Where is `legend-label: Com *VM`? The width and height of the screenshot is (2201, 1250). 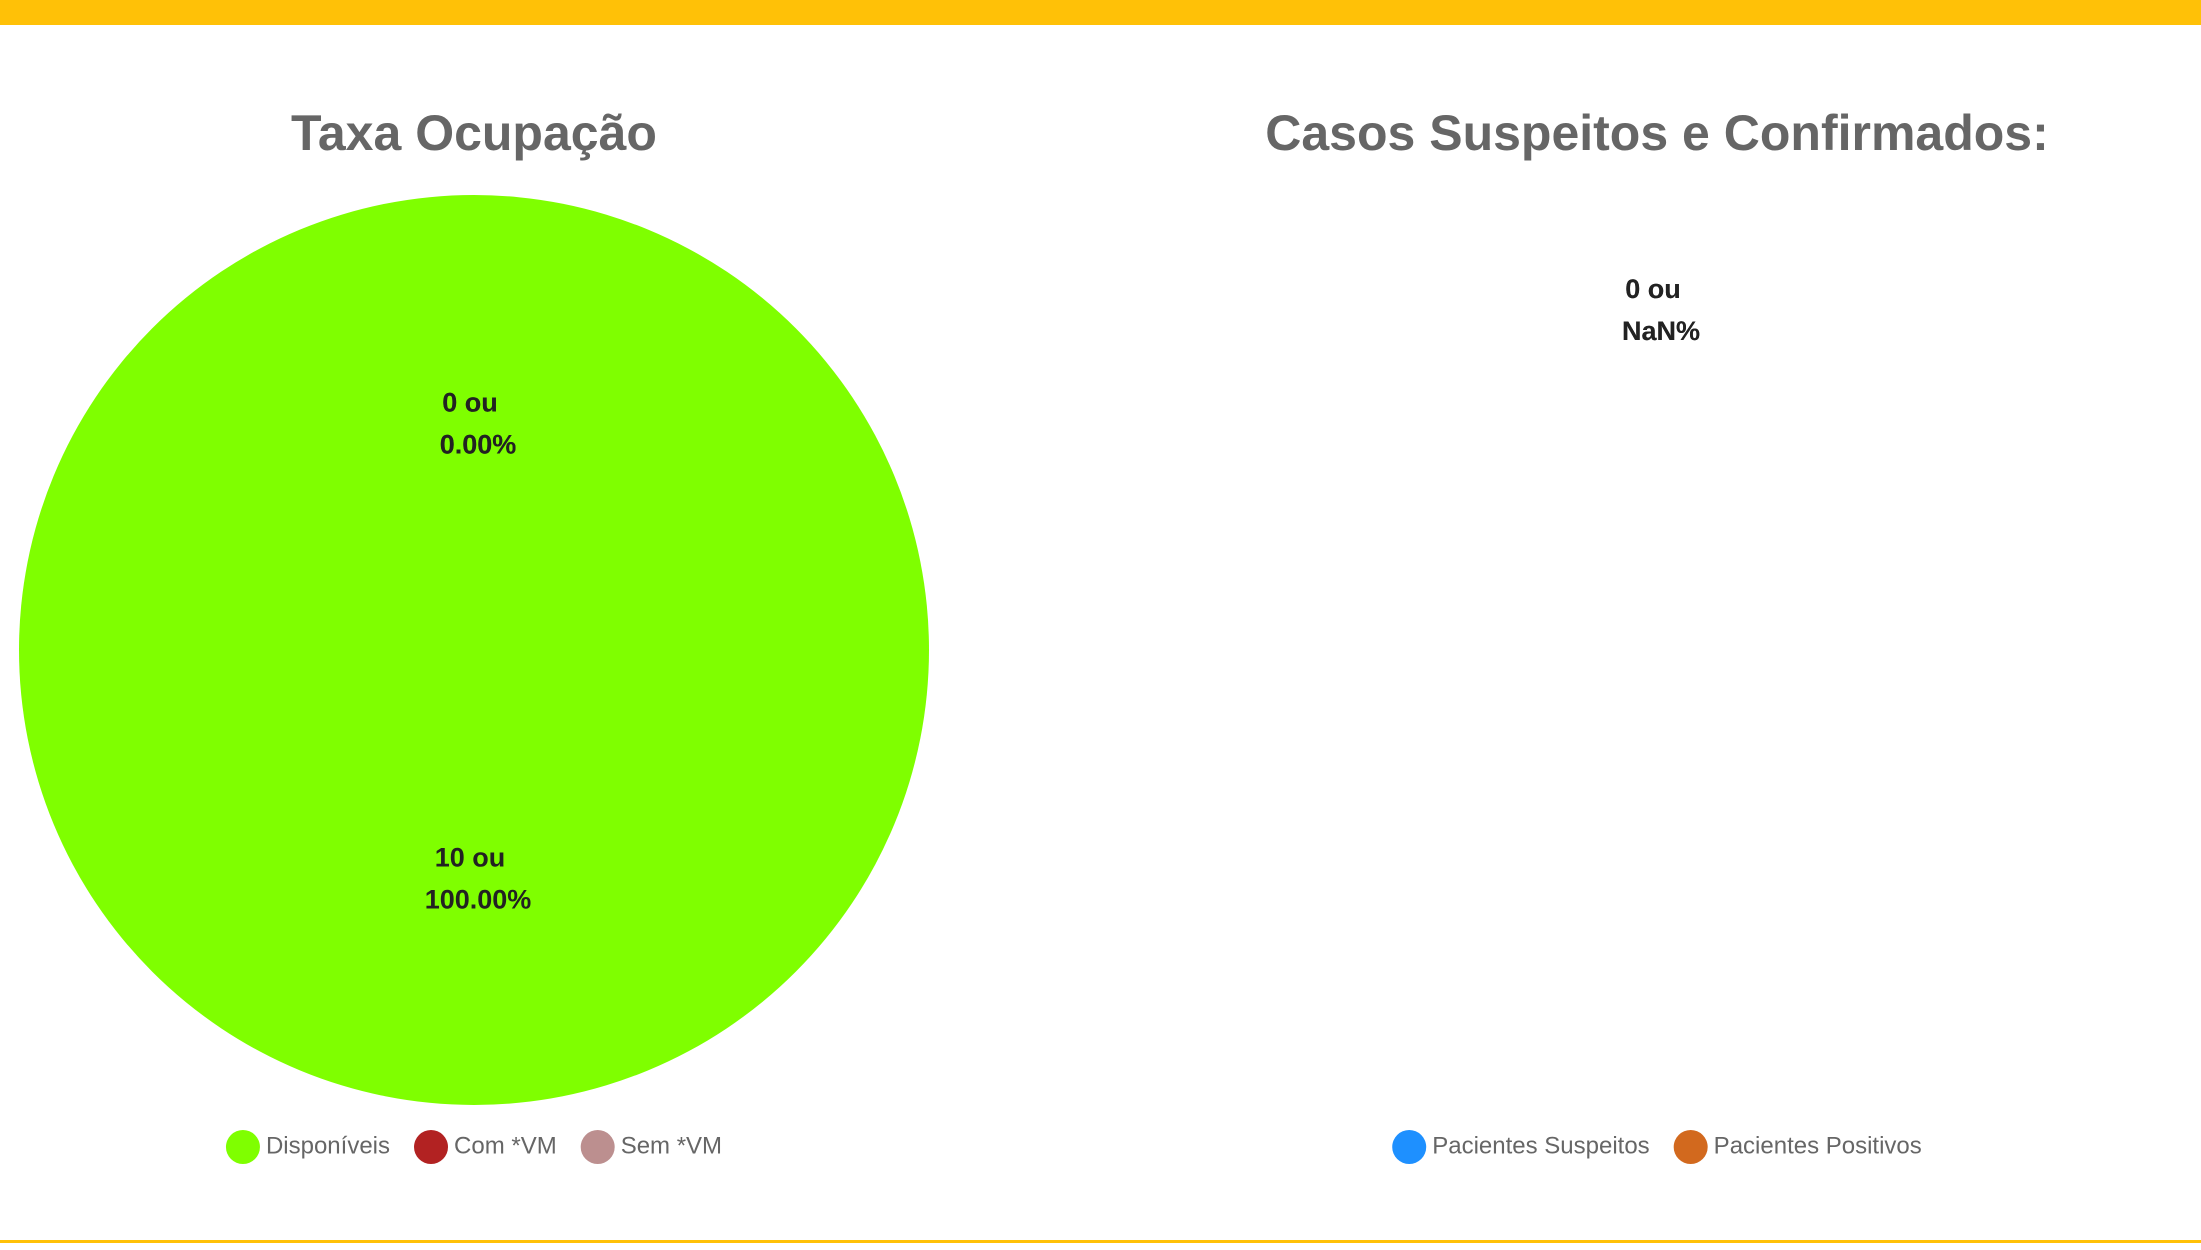
legend-label: Com *VM is located at coordinates (505, 1145).